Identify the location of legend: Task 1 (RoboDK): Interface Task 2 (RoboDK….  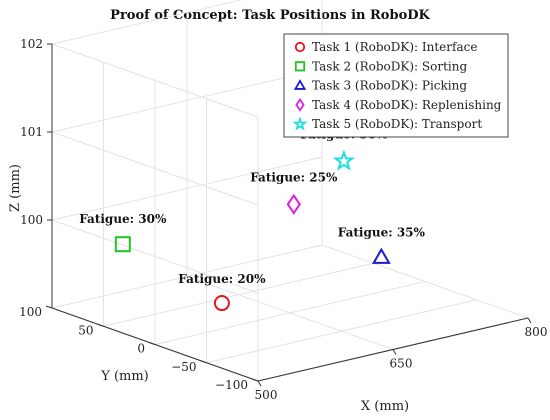
(396, 85).